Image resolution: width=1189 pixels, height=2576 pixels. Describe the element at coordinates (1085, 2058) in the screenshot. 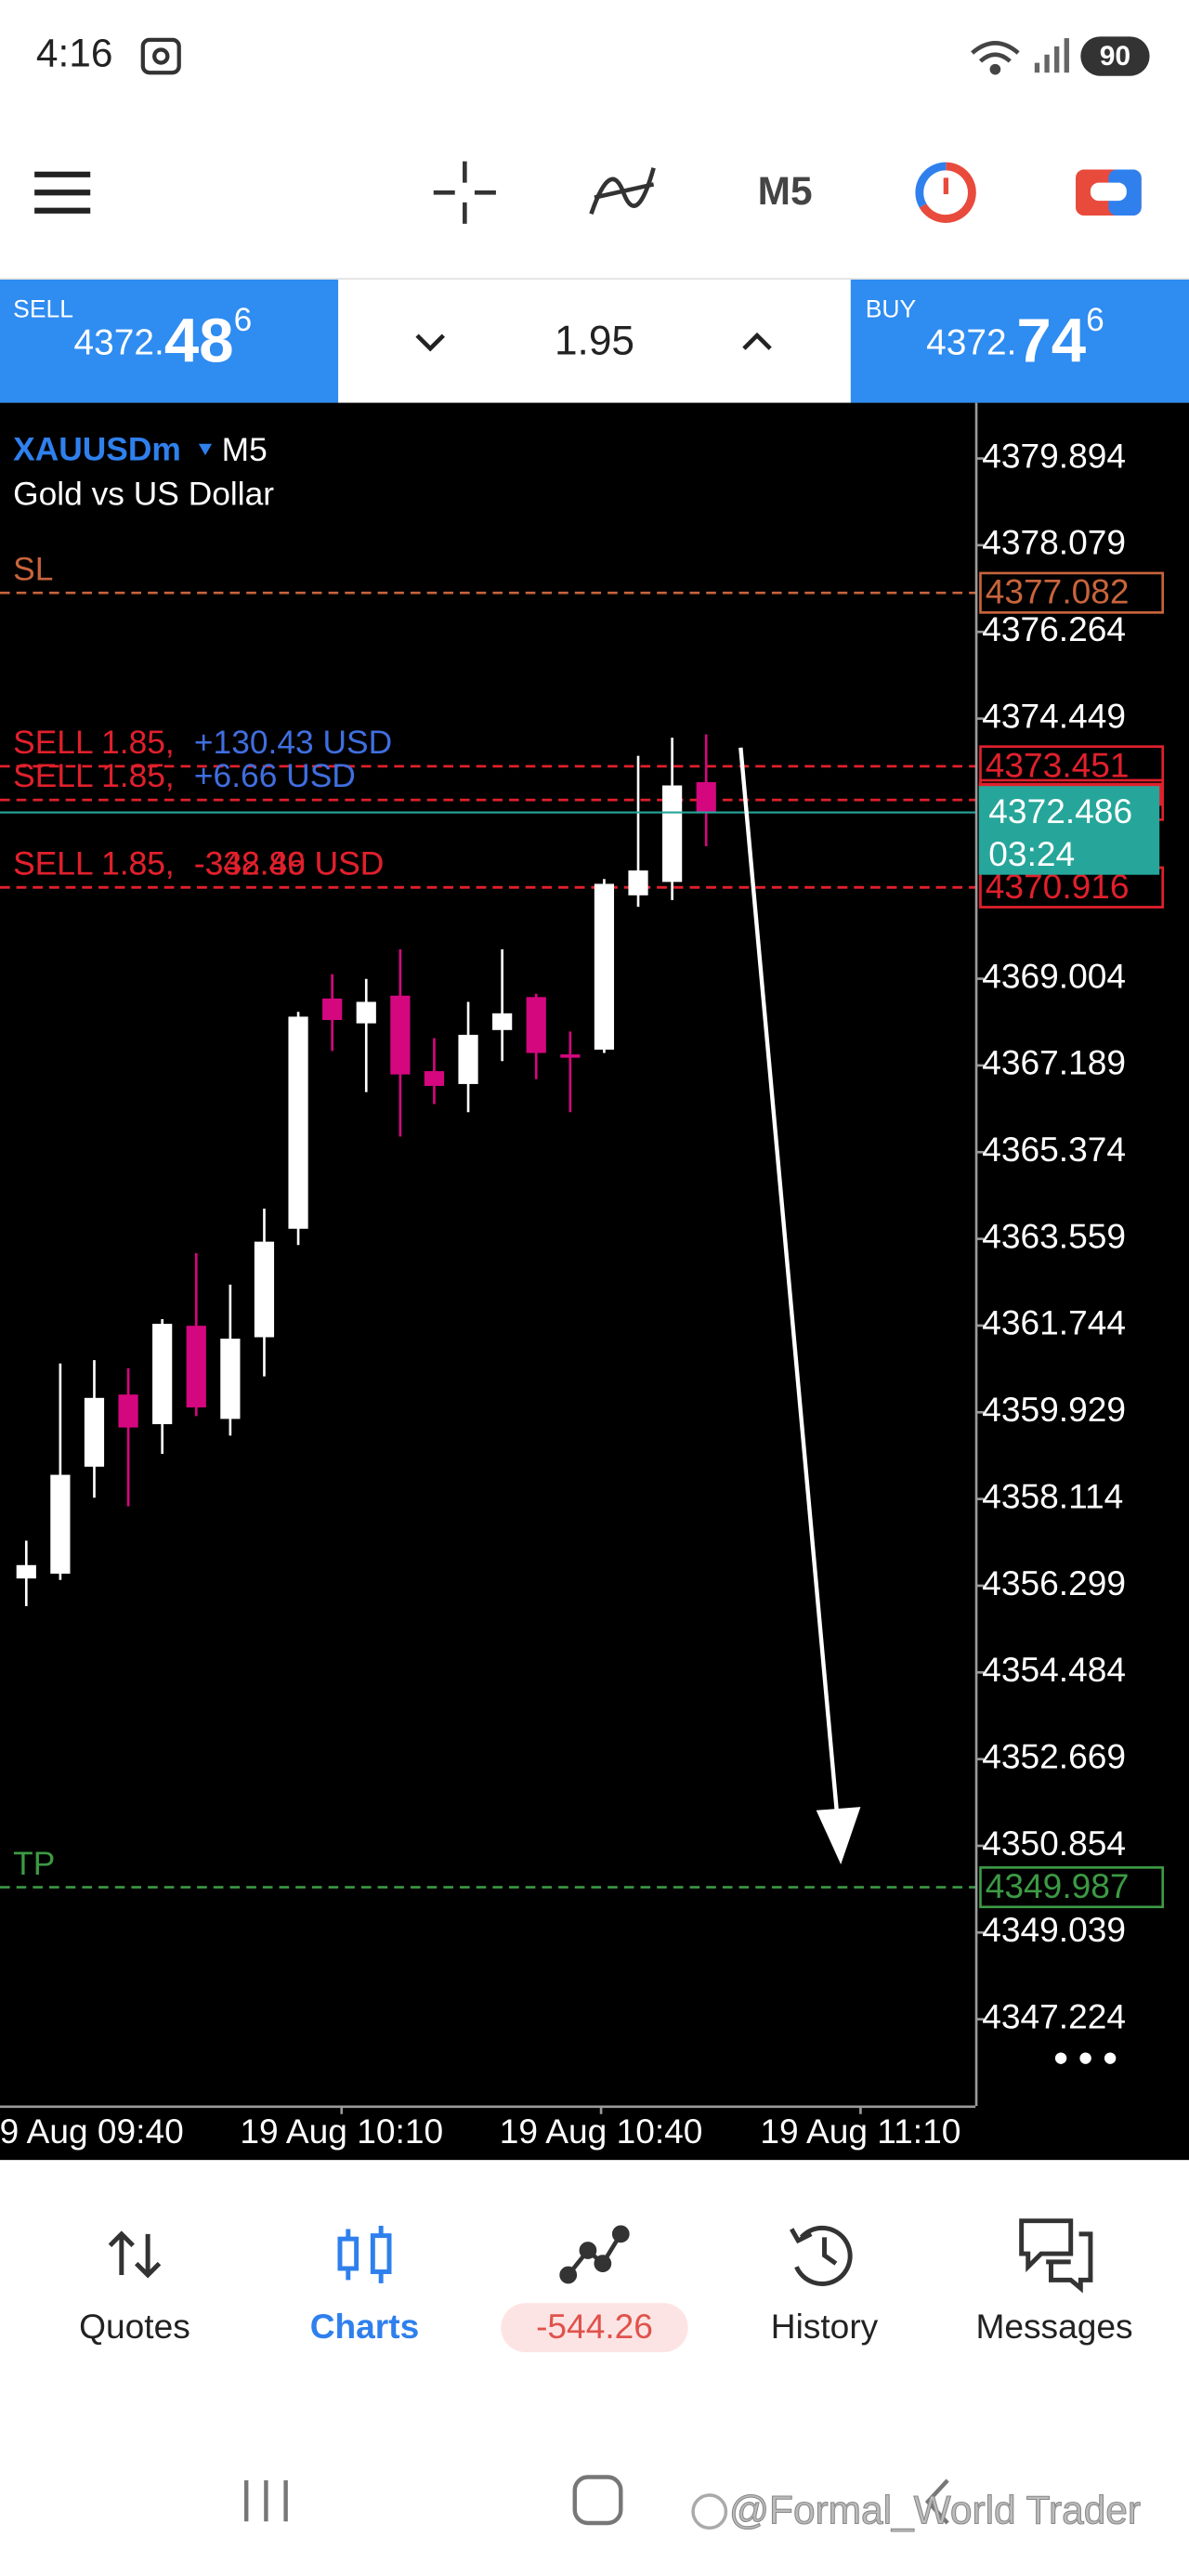

I see `more-button` at that location.